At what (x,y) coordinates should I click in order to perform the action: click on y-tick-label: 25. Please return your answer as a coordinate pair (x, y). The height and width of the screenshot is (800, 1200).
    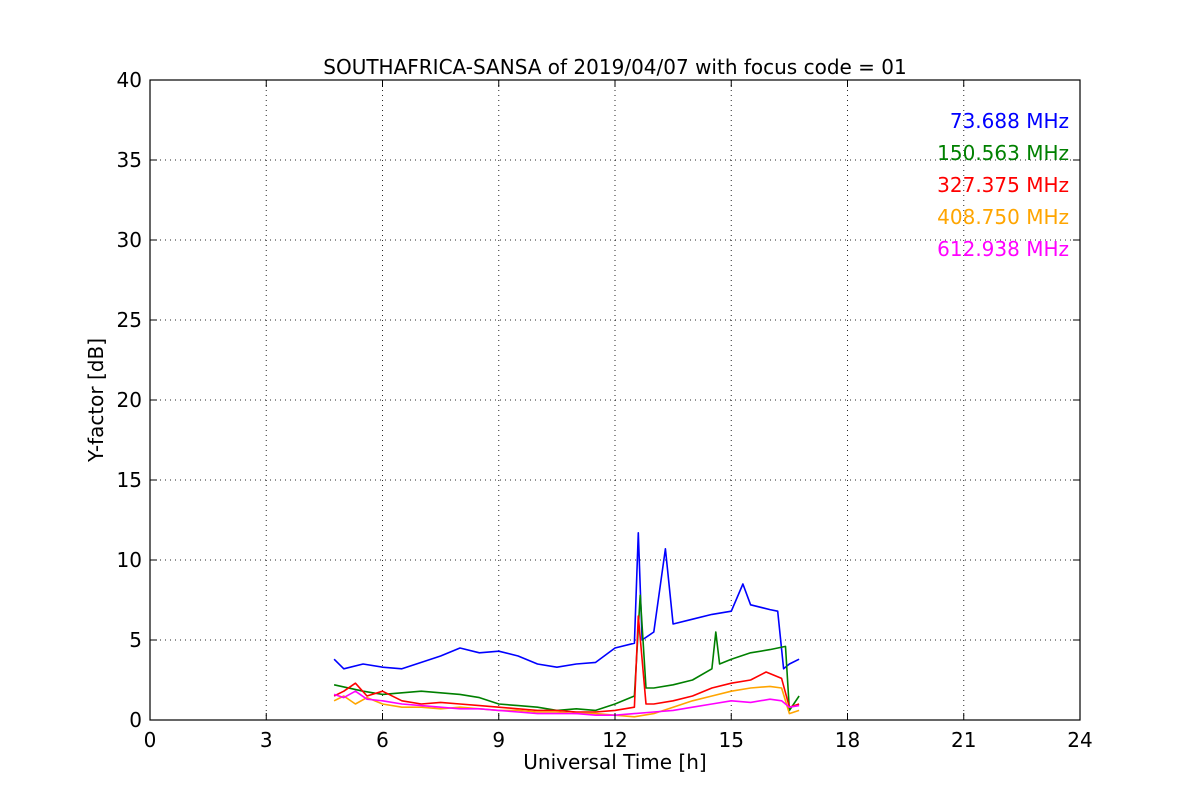
    Looking at the image, I should click on (129, 320).